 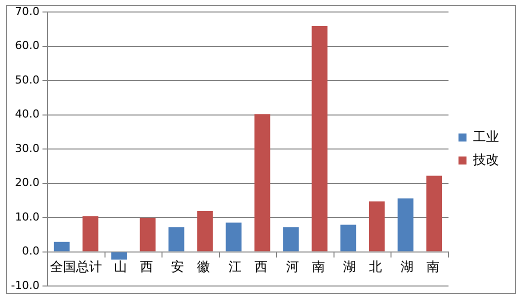 I want to click on y-tick-label: -10.0, so click(x=25, y=285).